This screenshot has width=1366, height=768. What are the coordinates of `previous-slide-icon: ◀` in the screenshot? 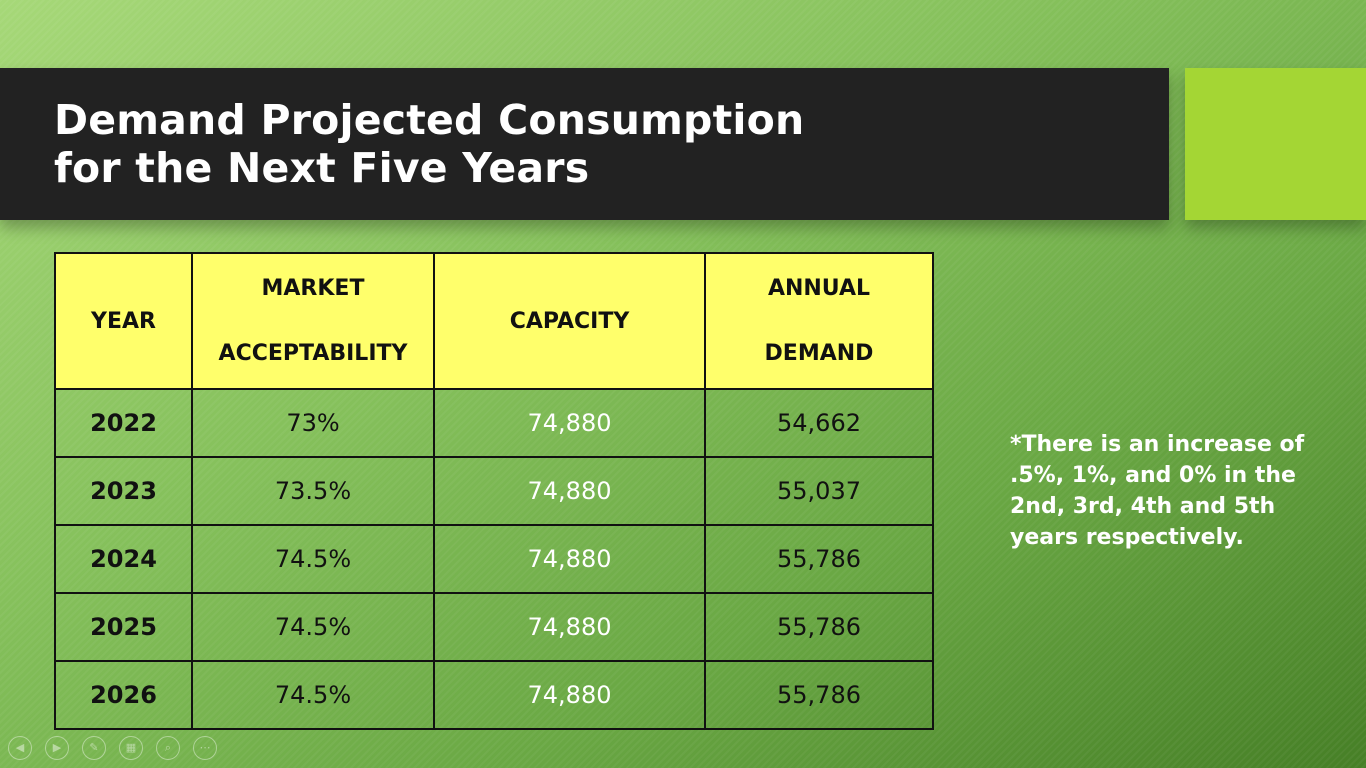 It's located at (20, 747).